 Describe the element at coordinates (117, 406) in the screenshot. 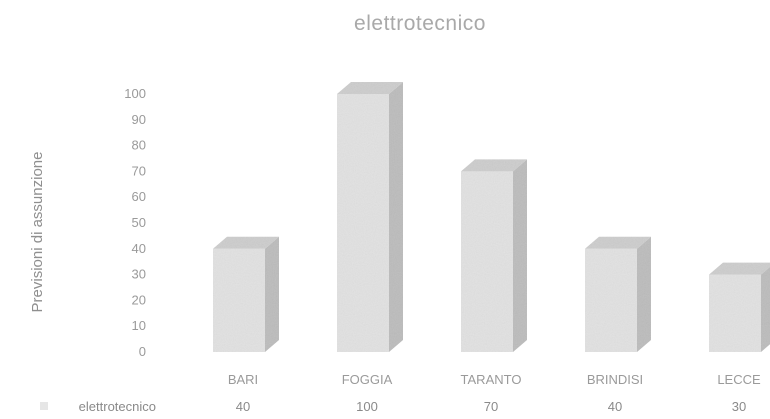

I see `data-table-series-name: elettrotecnico` at that location.